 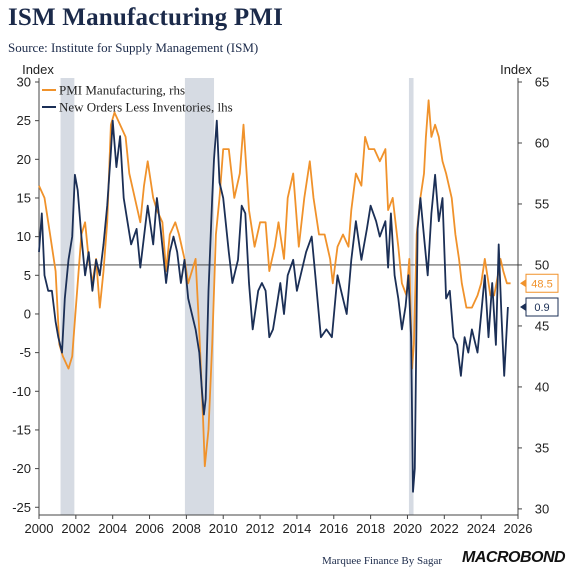 I want to click on y-left-tick-label: 0, so click(x=27, y=313).